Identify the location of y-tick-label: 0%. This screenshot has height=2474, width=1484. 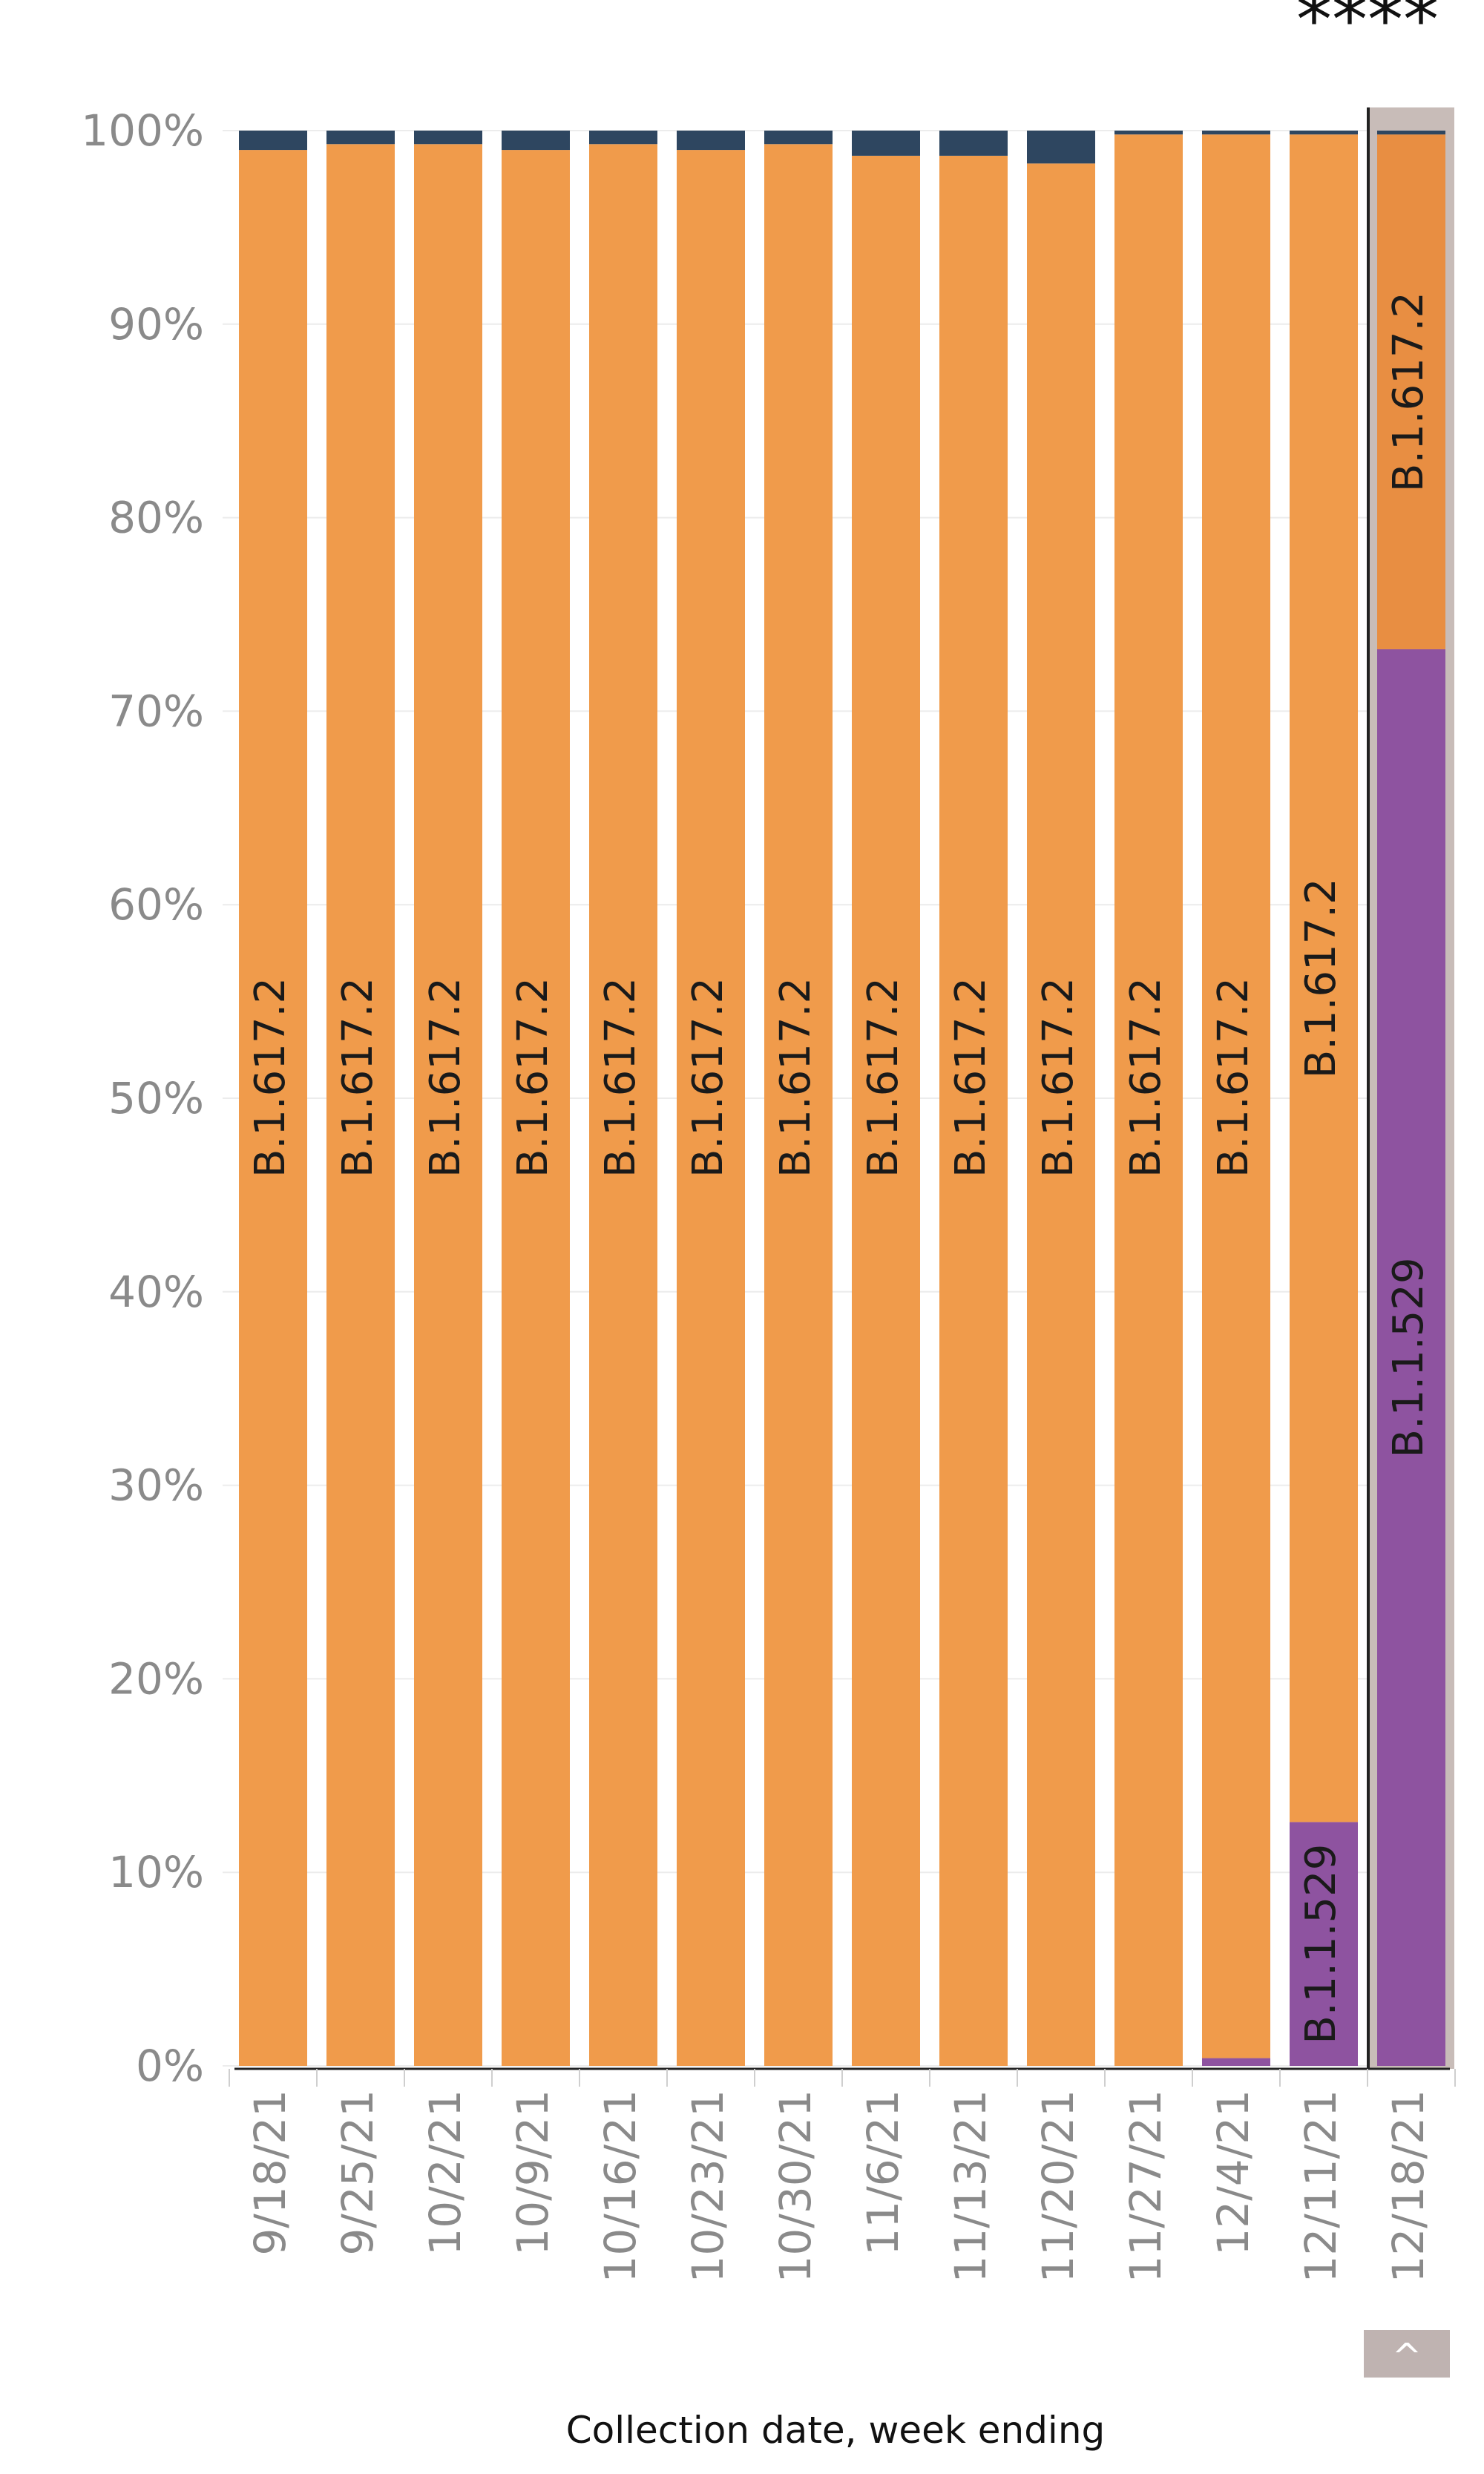
(170, 2066).